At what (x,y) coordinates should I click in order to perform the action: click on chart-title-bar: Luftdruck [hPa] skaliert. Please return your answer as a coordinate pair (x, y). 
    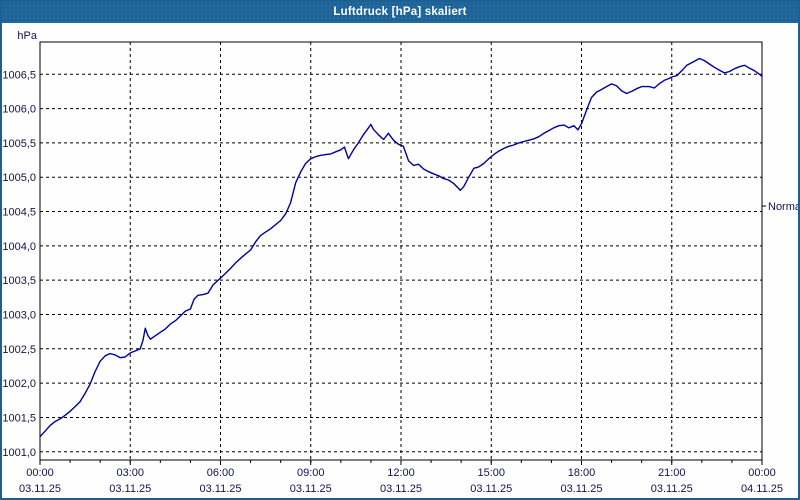
    Looking at the image, I should click on (400, 12).